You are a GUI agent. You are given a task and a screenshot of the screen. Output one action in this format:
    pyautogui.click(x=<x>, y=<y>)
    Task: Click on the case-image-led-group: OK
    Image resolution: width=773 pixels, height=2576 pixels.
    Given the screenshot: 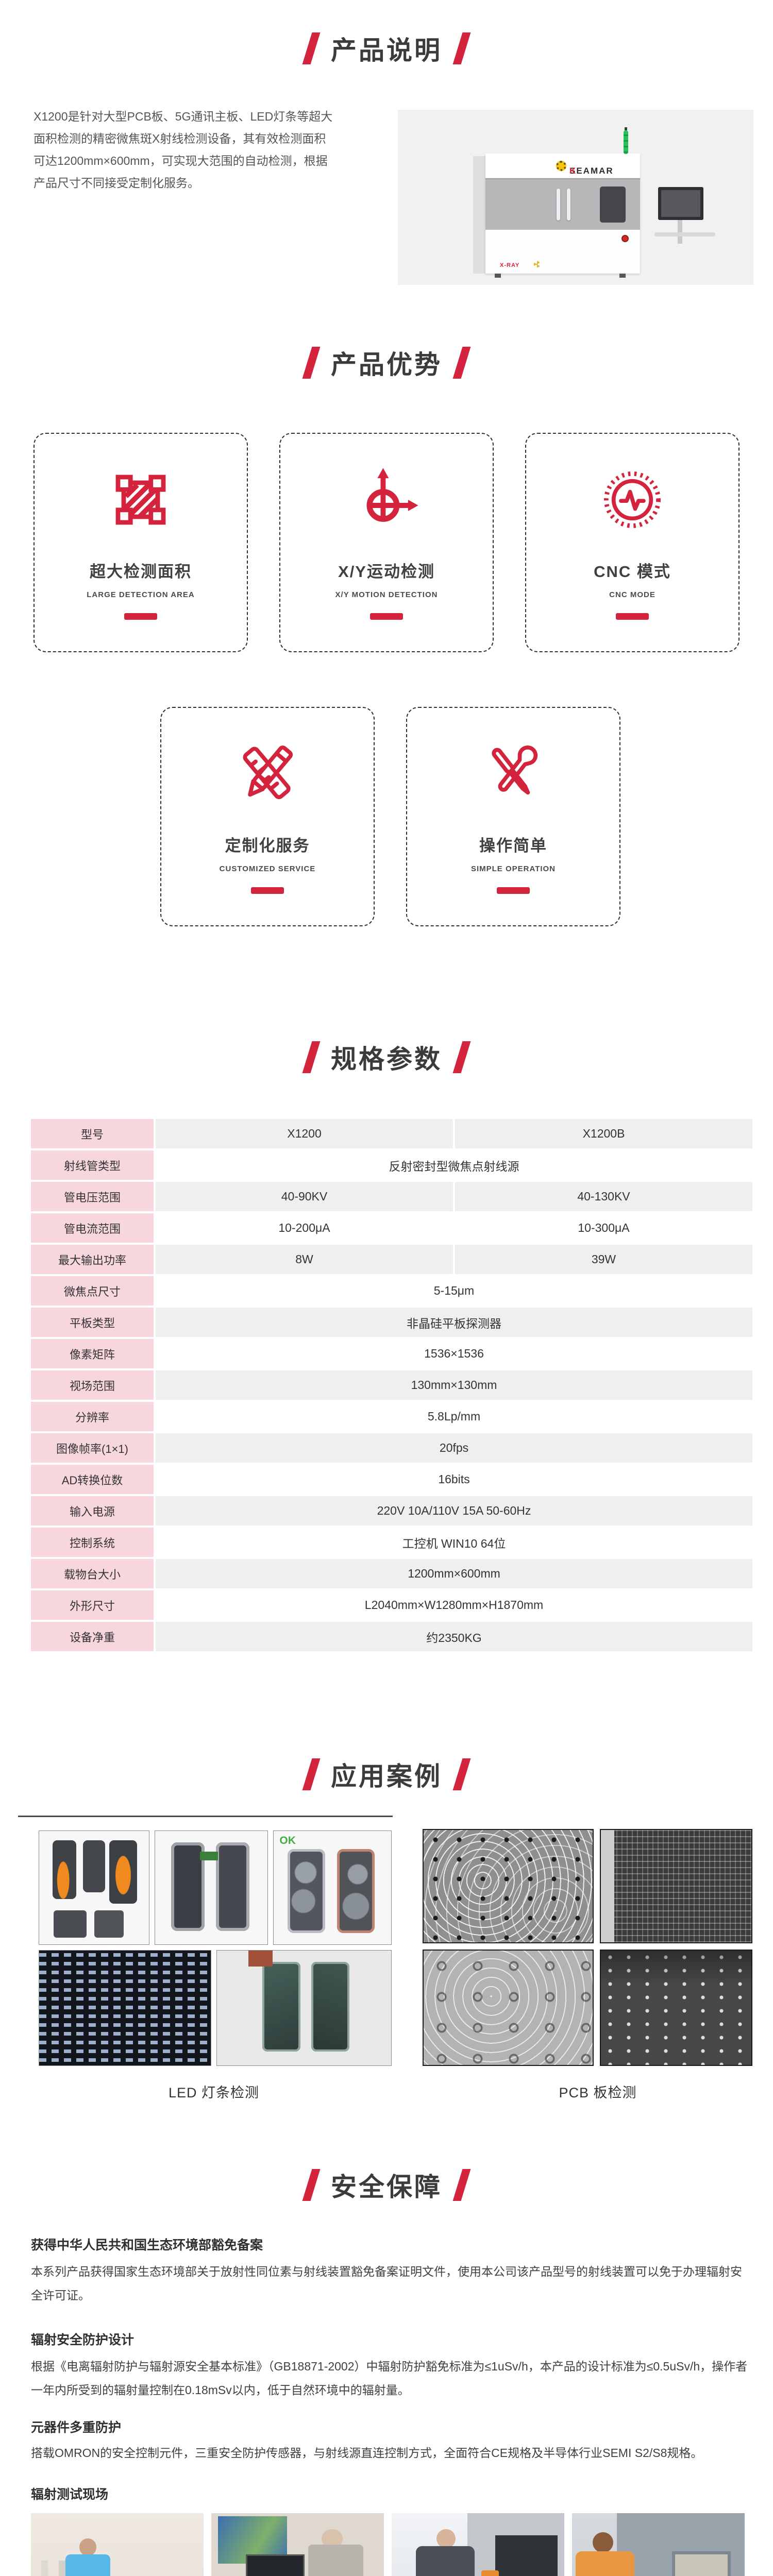 What is the action you would take?
    pyautogui.click(x=205, y=1941)
    